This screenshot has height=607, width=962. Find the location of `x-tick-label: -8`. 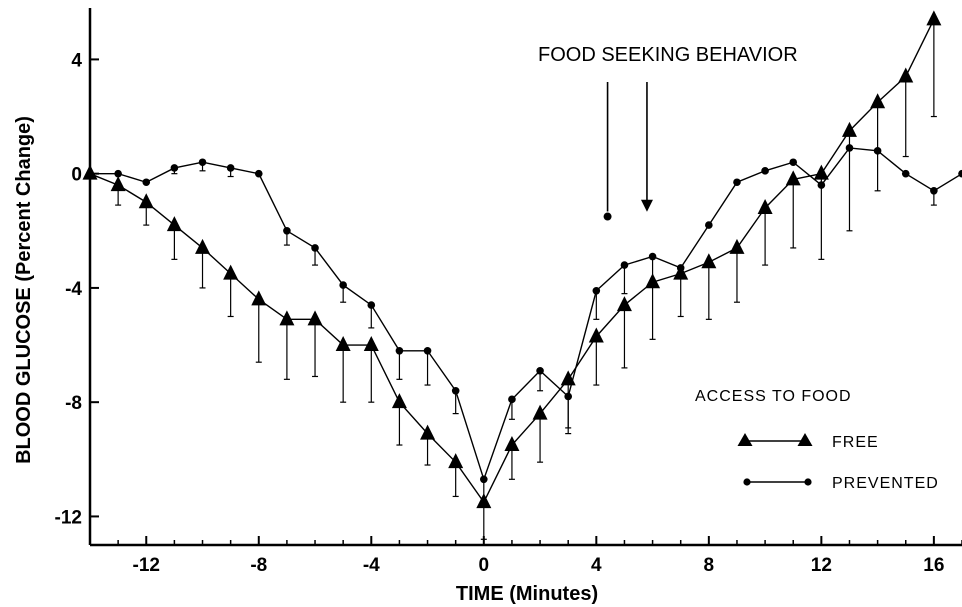

x-tick-label: -8 is located at coordinates (258, 565).